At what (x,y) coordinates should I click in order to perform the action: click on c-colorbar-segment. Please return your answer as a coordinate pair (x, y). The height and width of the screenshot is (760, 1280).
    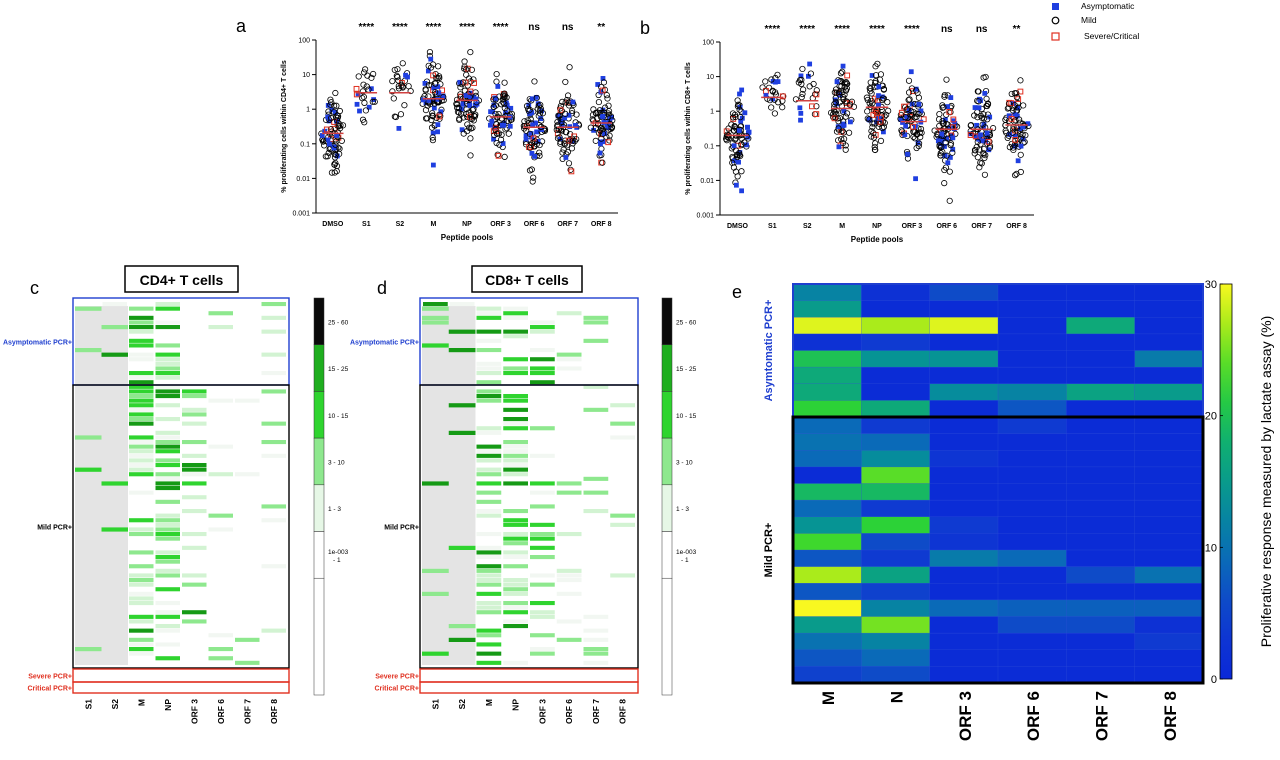
    Looking at the image, I should click on (319, 508).